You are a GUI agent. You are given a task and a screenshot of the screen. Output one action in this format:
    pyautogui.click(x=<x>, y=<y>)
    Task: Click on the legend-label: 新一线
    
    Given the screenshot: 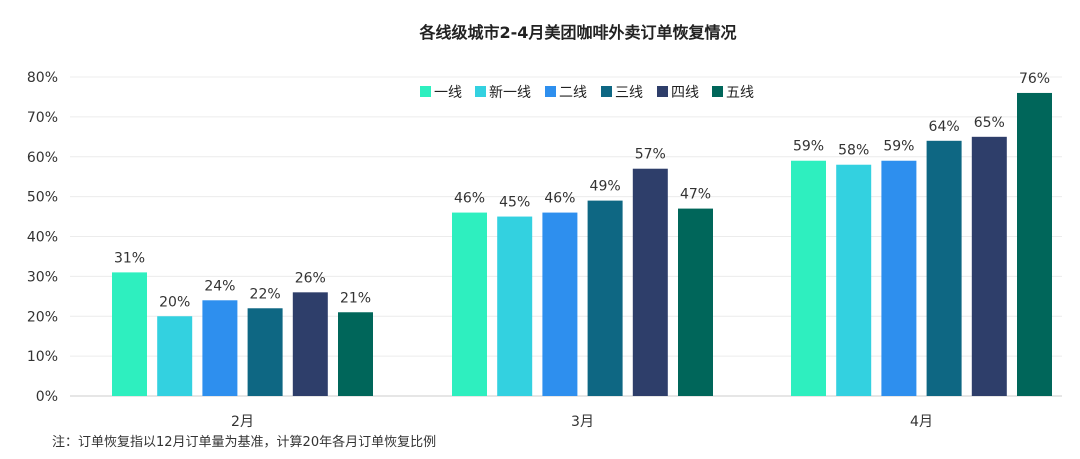 What is the action you would take?
    pyautogui.click(x=510, y=93)
    